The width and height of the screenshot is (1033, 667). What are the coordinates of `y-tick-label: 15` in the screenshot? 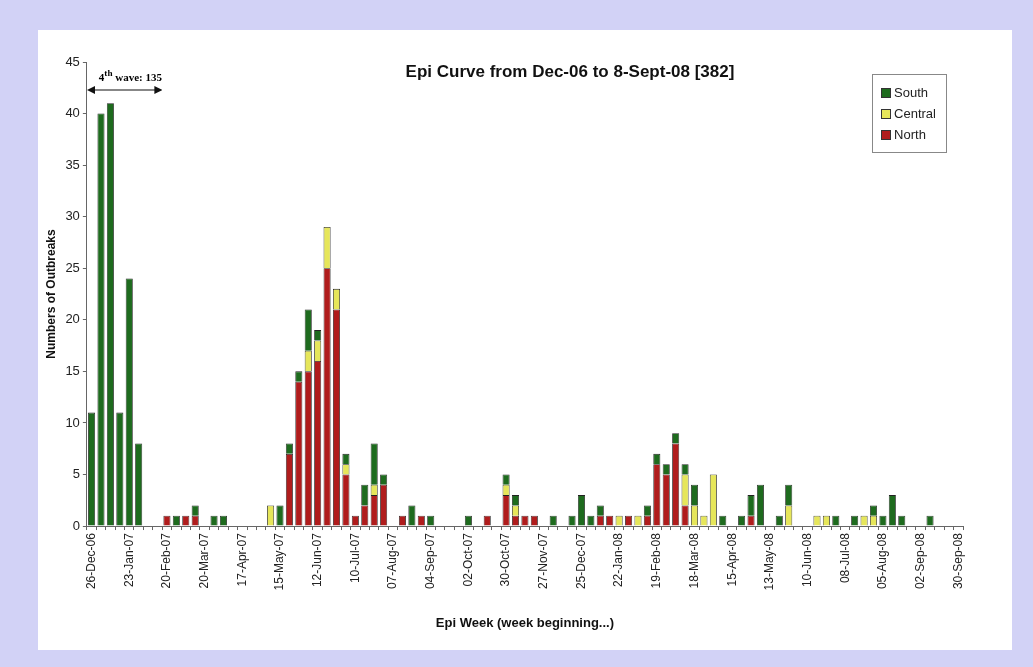 It's located at (72, 370).